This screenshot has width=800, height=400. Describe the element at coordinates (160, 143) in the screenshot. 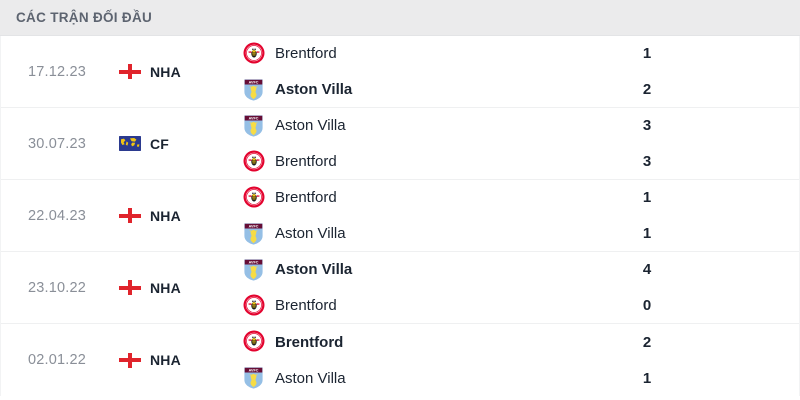

I see `competition-label: CF` at that location.